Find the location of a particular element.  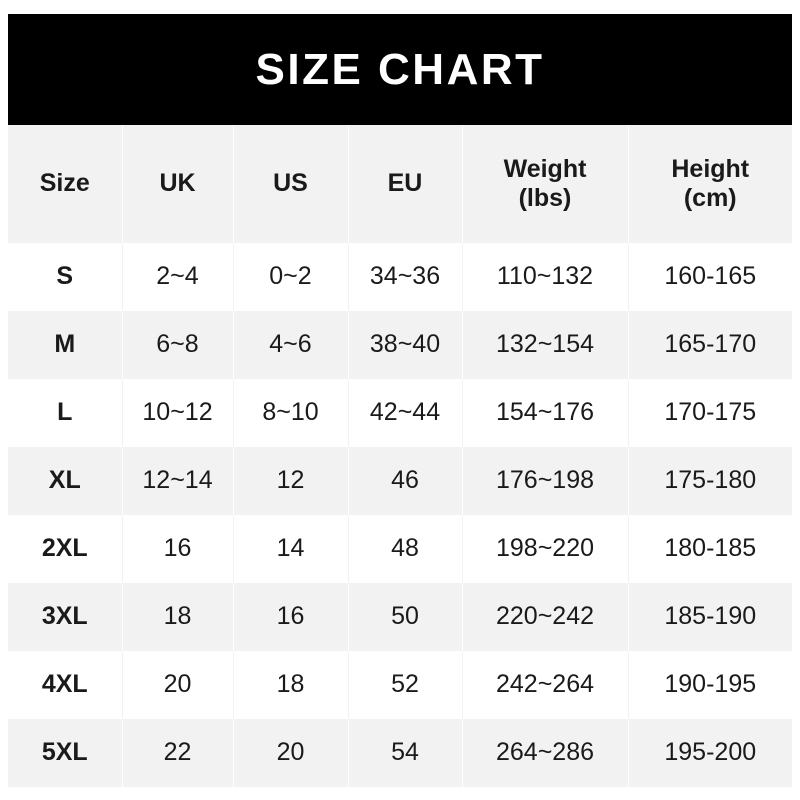

cell-weight: 198~220 is located at coordinates (545, 549).